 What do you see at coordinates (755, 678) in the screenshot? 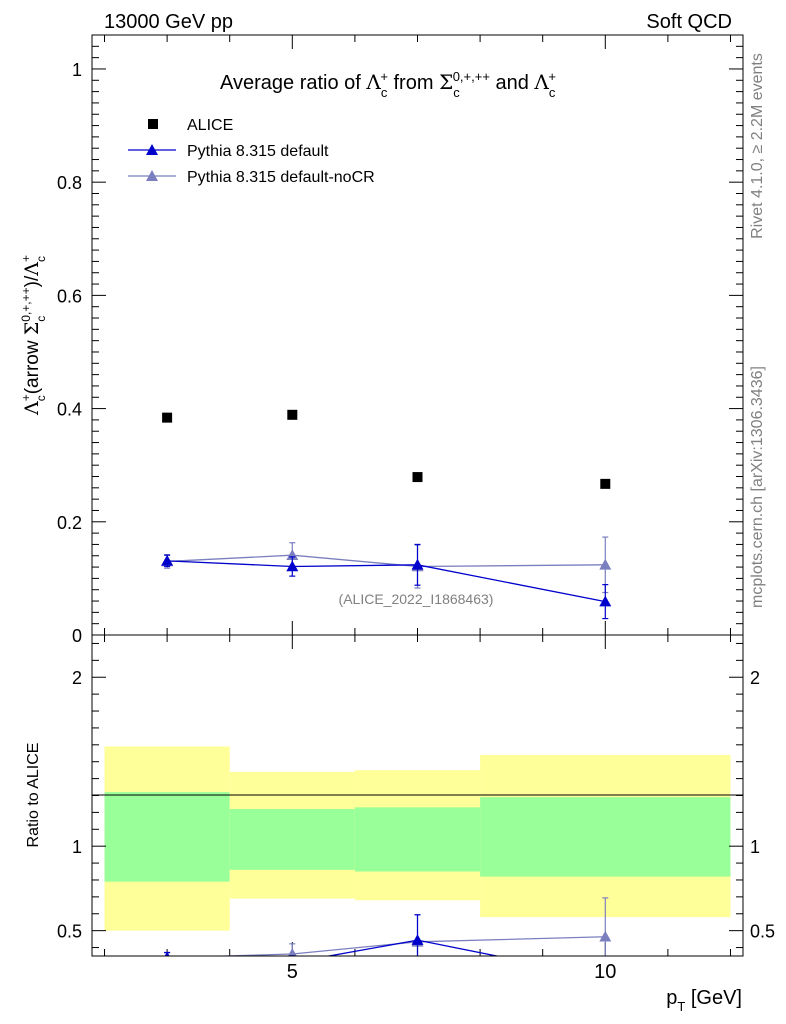
I see `ratio-y-tick-label-right: 2` at bounding box center [755, 678].